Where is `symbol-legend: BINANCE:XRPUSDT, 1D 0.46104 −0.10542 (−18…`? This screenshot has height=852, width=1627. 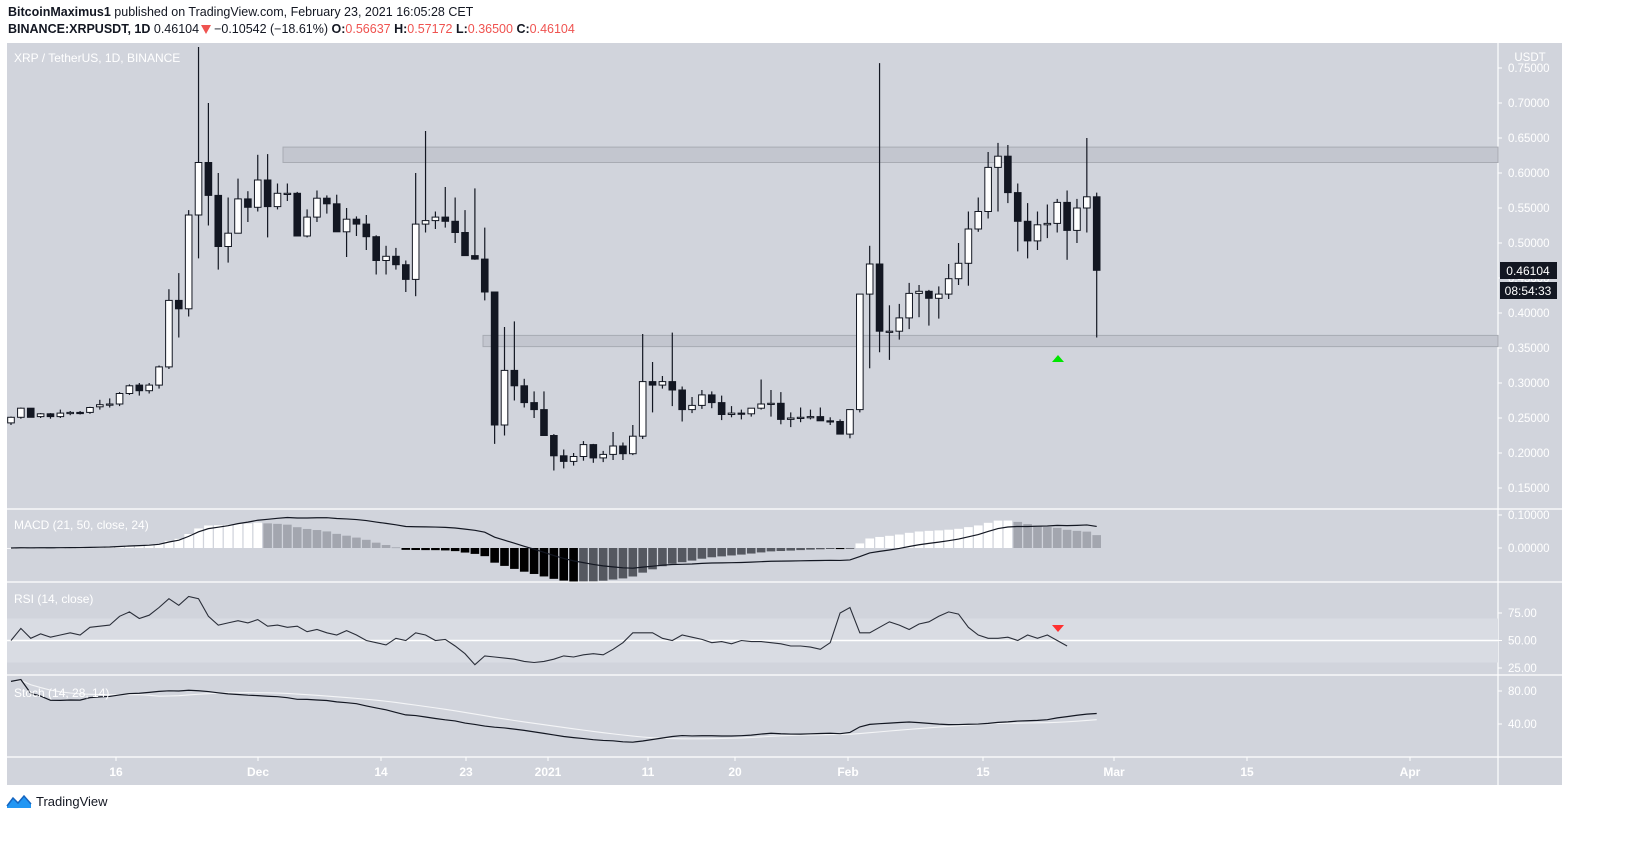
symbol-legend: BINANCE:XRPUSDT, 1D 0.46104 −0.10542 (−18… is located at coordinates (291, 29).